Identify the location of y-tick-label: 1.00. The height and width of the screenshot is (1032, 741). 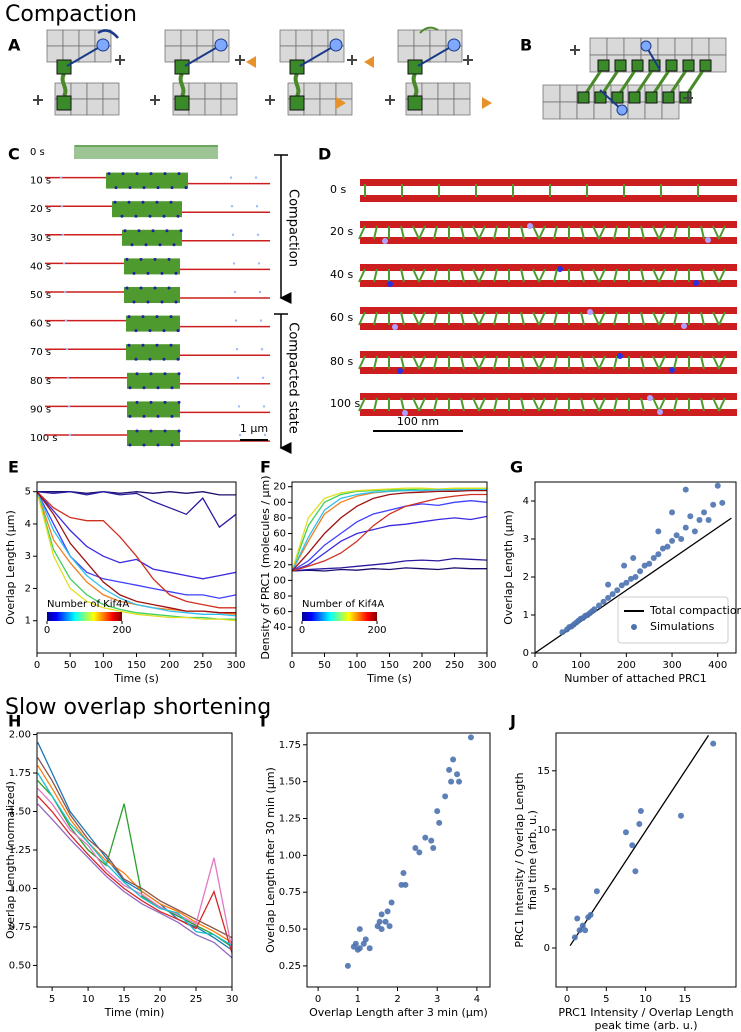
(20, 888).